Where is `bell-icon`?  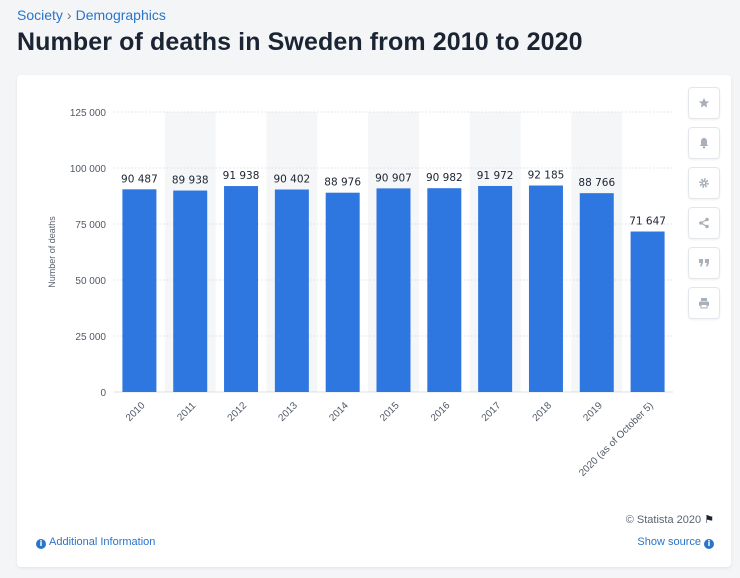 bell-icon is located at coordinates (704, 143).